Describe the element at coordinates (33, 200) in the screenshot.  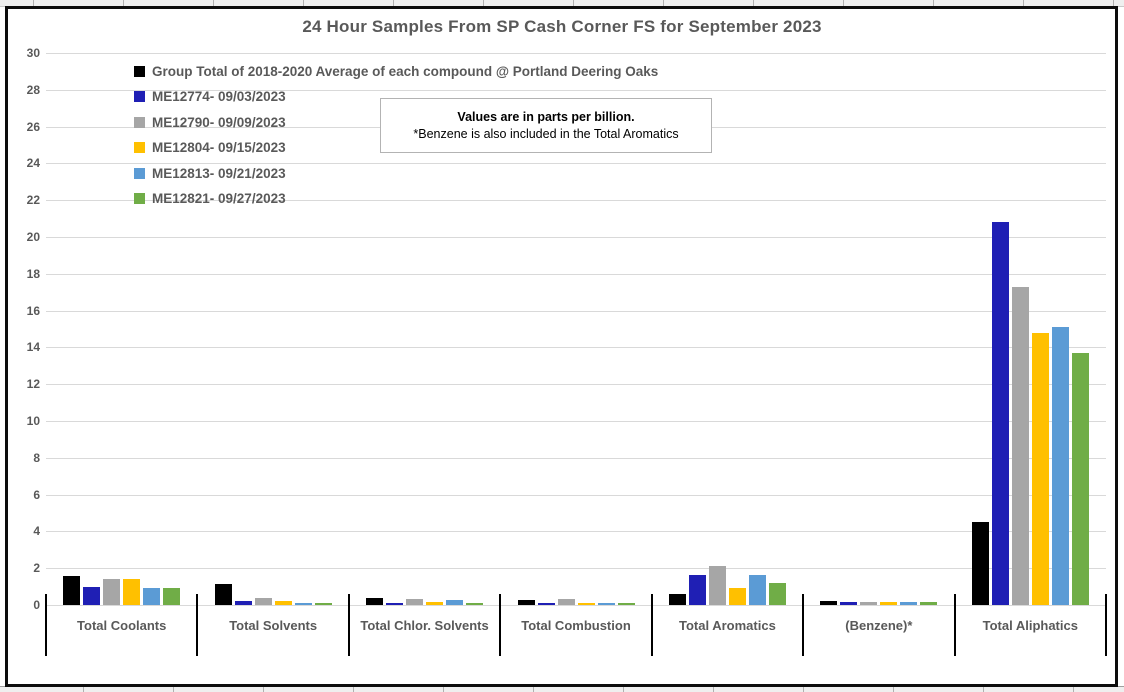
I see `y-tick-label-22: 22` at that location.